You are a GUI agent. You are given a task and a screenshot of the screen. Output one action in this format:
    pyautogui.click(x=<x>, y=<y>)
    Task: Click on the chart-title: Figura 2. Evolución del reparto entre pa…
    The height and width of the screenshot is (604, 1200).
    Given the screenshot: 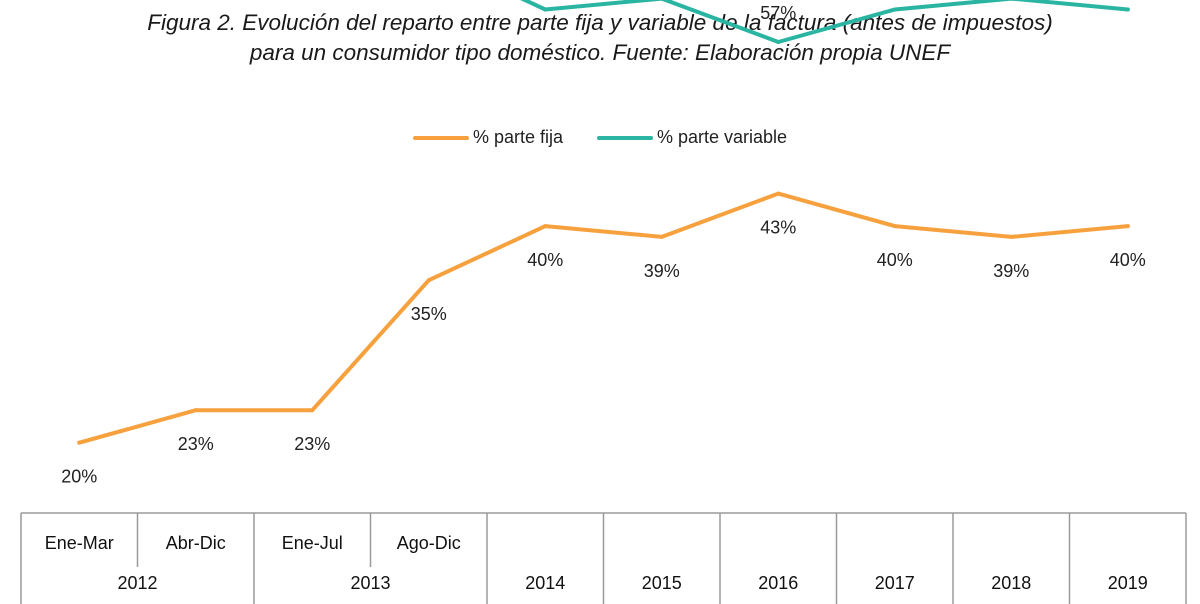 What is the action you would take?
    pyautogui.click(x=600, y=38)
    